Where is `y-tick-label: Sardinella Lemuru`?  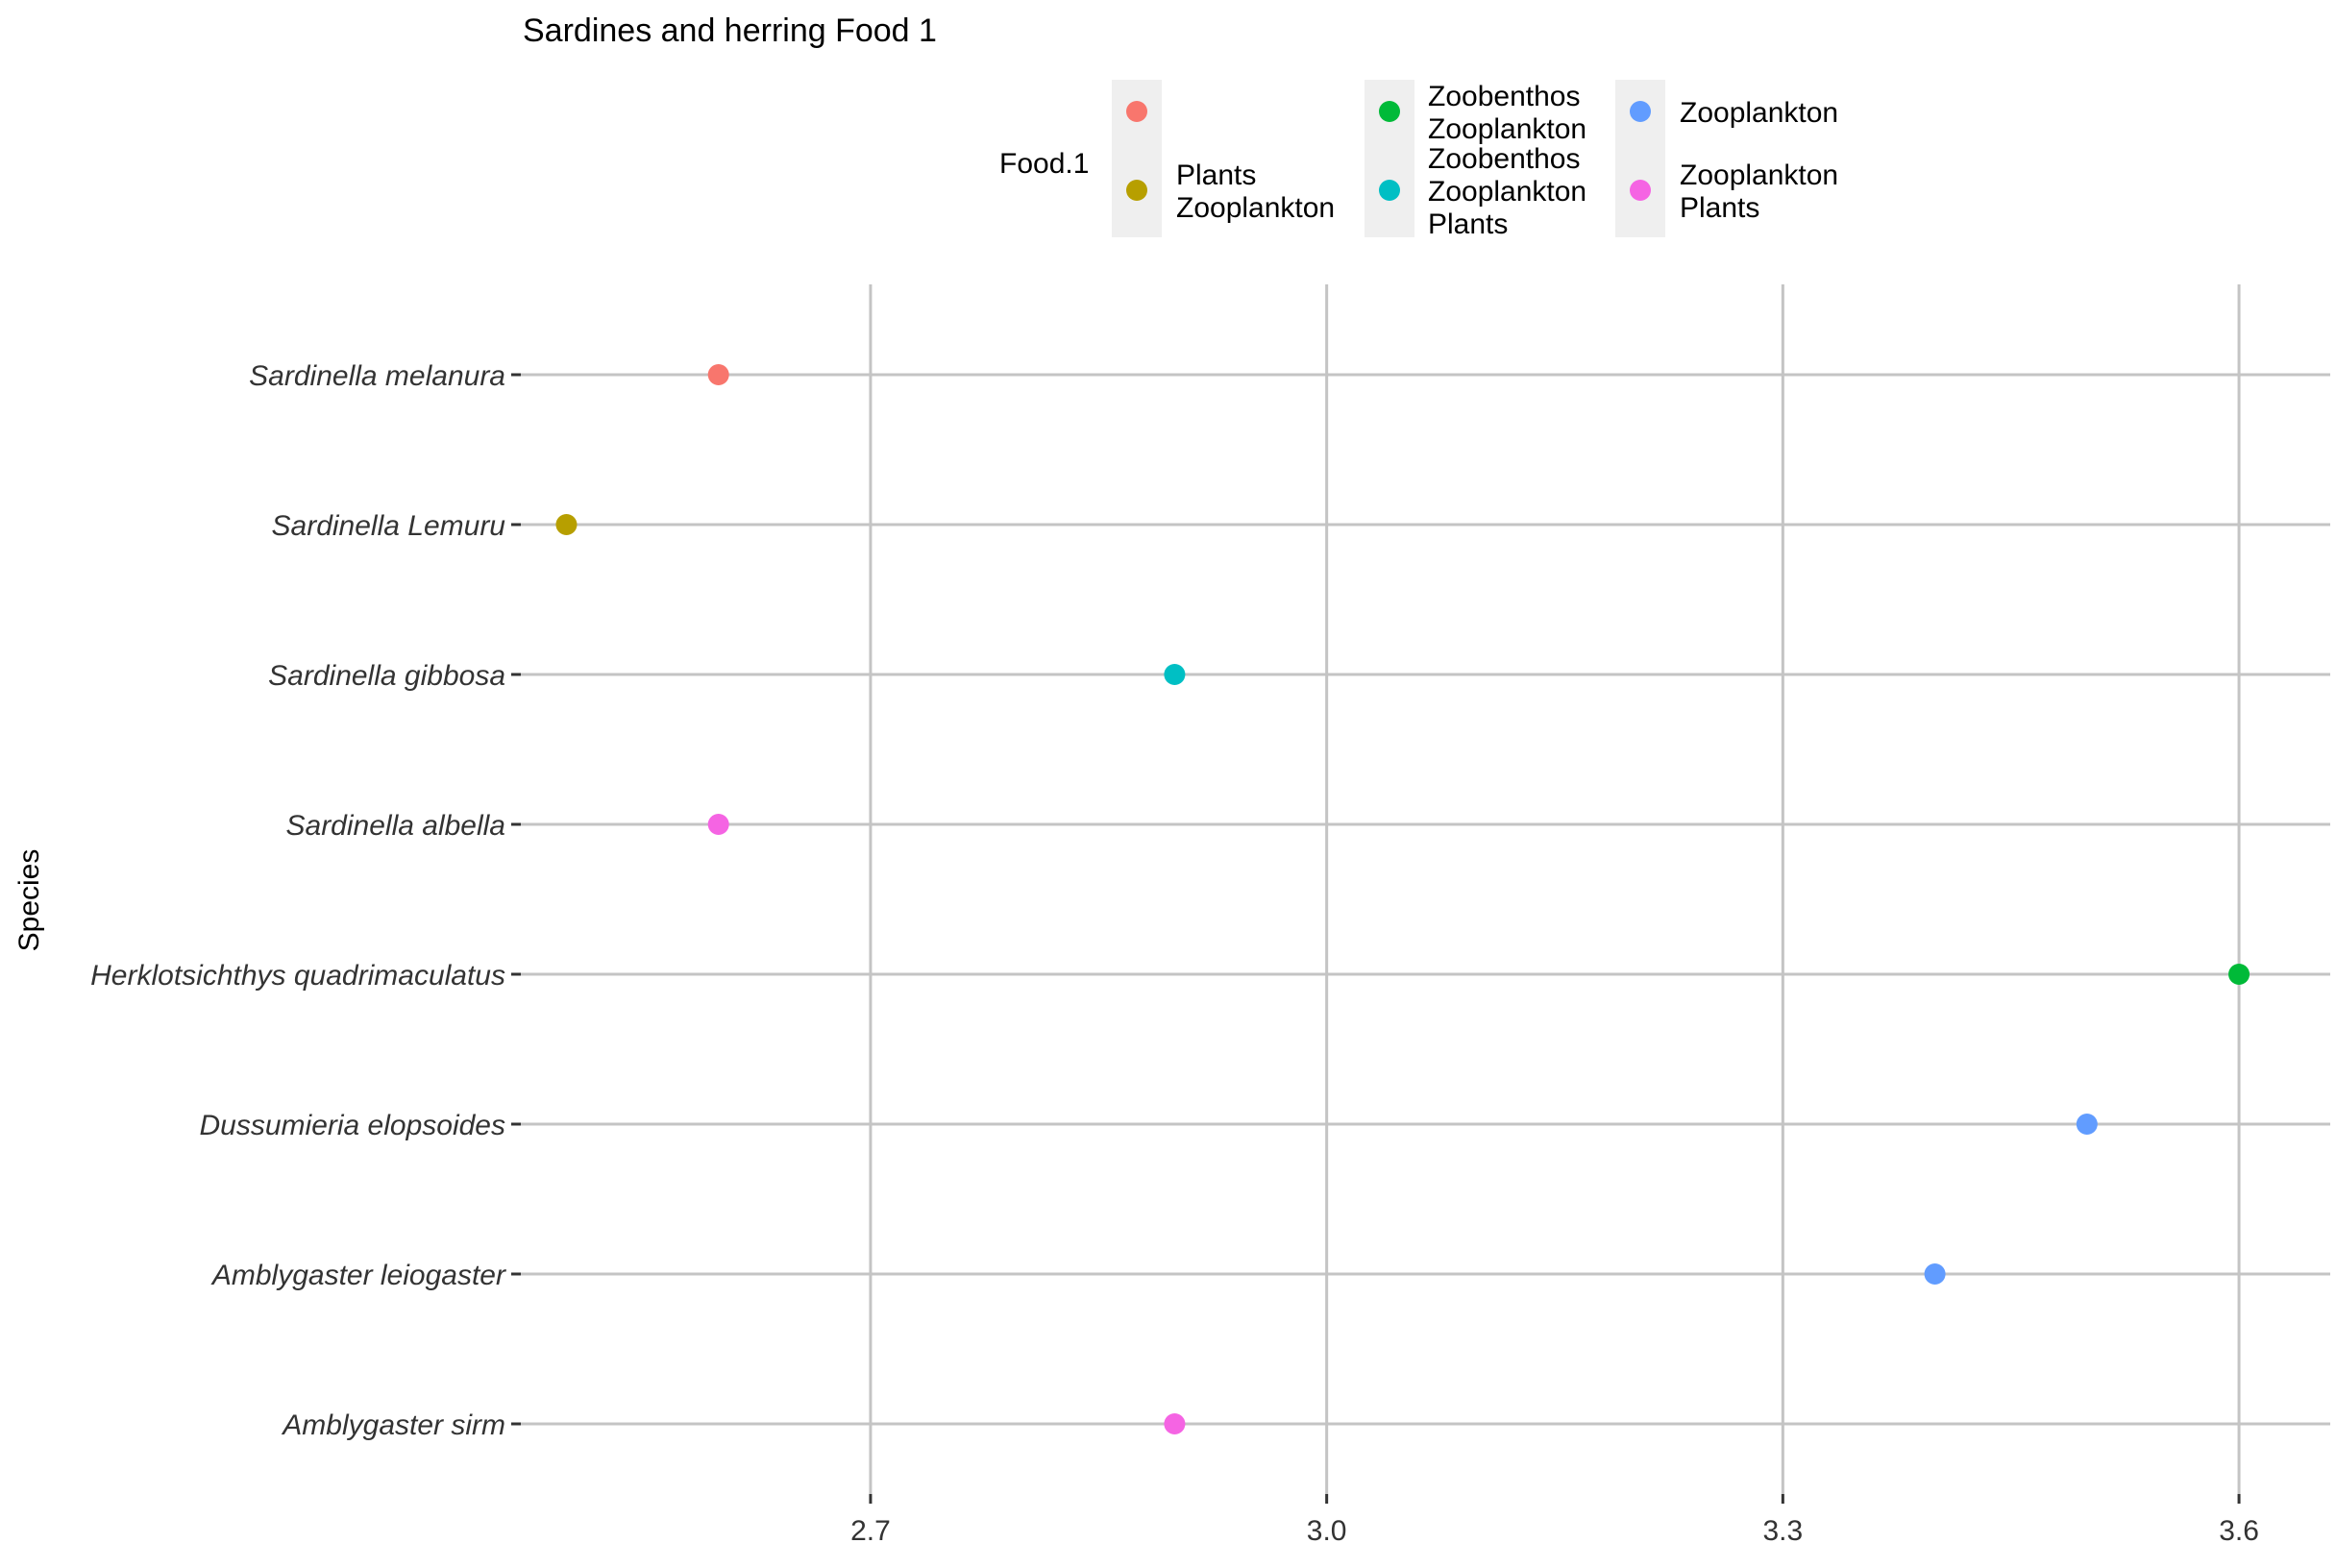 y-tick-label: Sardinella Lemuru is located at coordinates (389, 526).